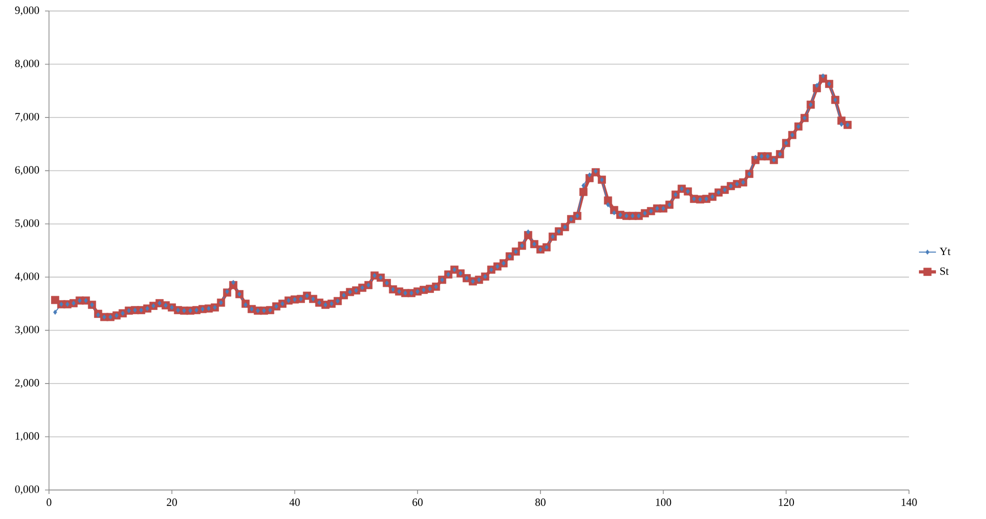 The width and height of the screenshot is (986, 519). I want to click on legend-label: St, so click(944, 271).